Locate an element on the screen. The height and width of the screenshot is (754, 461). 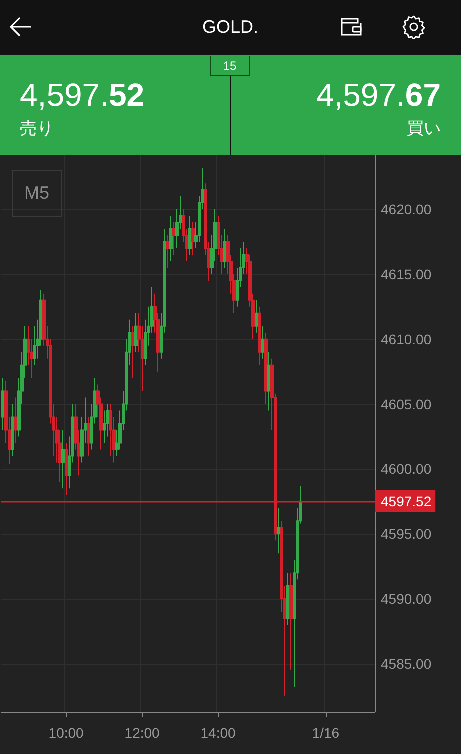
y-tick-label: 4620.00 is located at coordinates (406, 210).